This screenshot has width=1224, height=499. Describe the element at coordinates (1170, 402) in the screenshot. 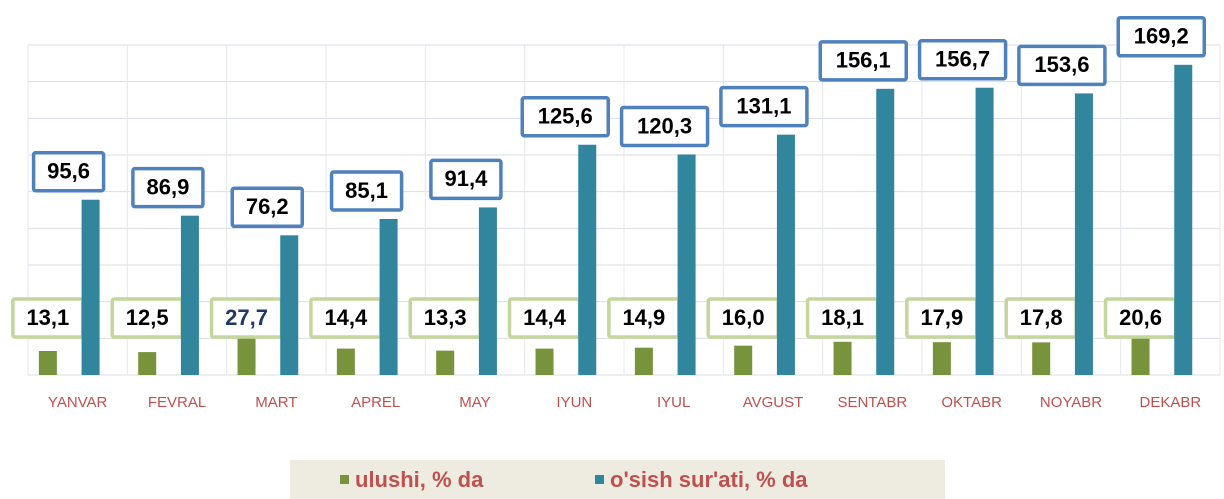

I see `x-tick-label: DEKABR` at that location.